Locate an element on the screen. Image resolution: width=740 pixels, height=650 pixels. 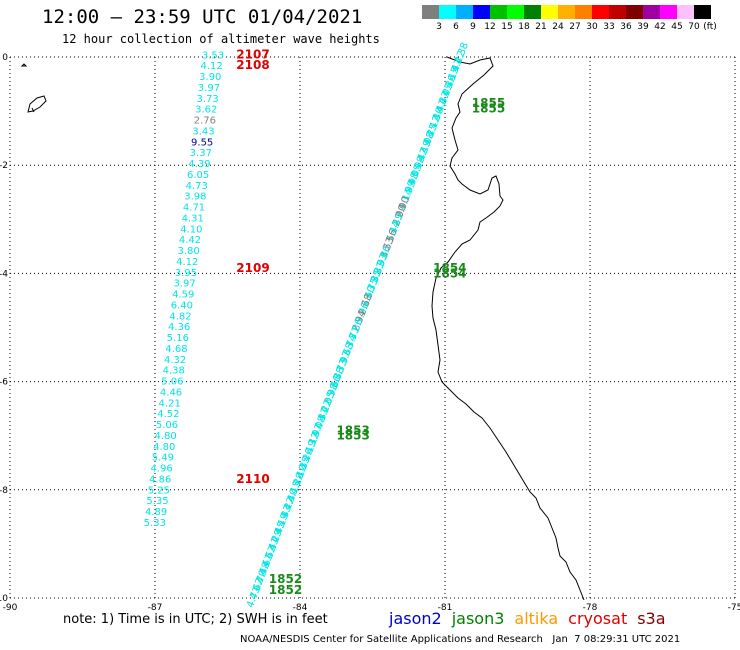
legend-item-jason3: jason3 is located at coordinates (478, 618).